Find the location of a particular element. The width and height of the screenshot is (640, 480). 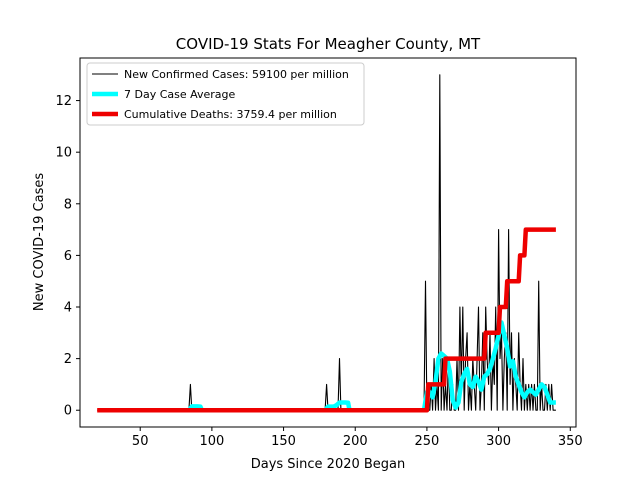

y-tick-label: 0 is located at coordinates (68, 411).